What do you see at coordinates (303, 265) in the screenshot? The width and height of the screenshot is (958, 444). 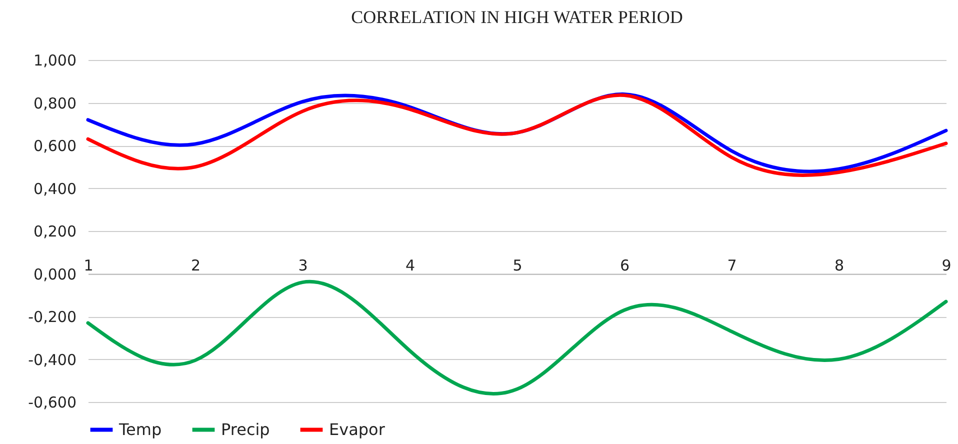 I see `x-tick-label: 3` at bounding box center [303, 265].